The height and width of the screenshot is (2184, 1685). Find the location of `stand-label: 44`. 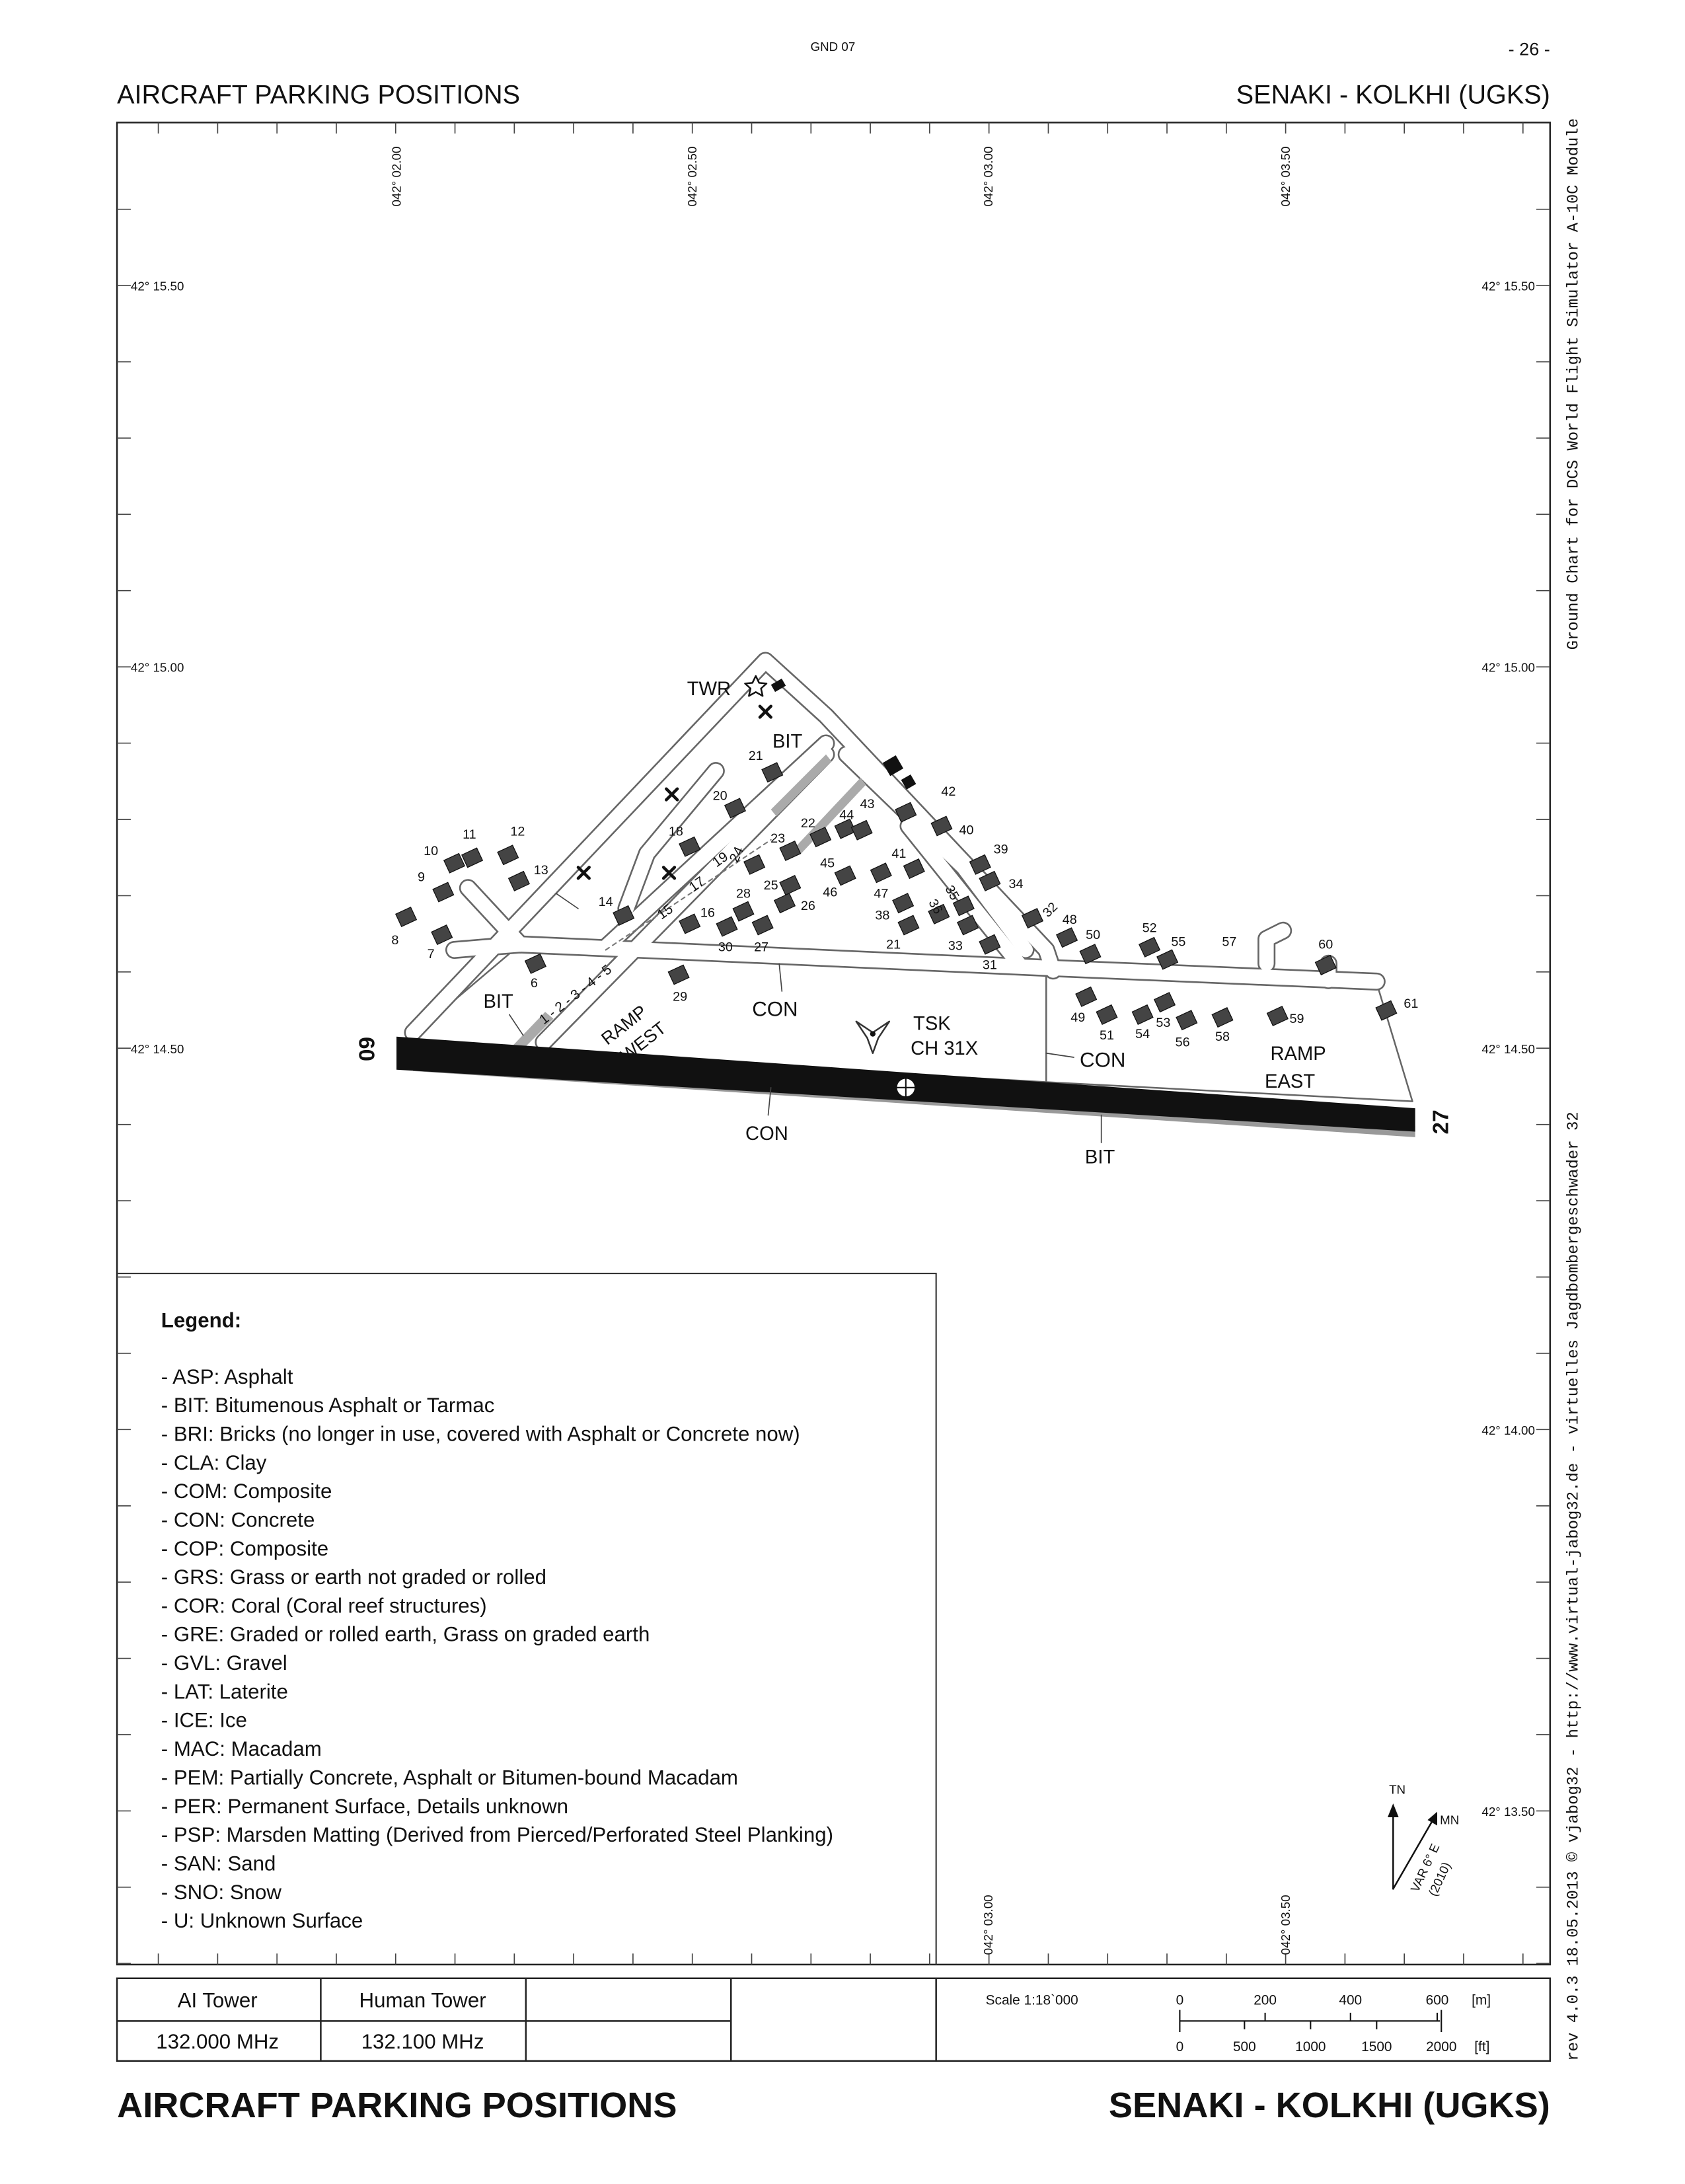

stand-label: 44 is located at coordinates (846, 815).